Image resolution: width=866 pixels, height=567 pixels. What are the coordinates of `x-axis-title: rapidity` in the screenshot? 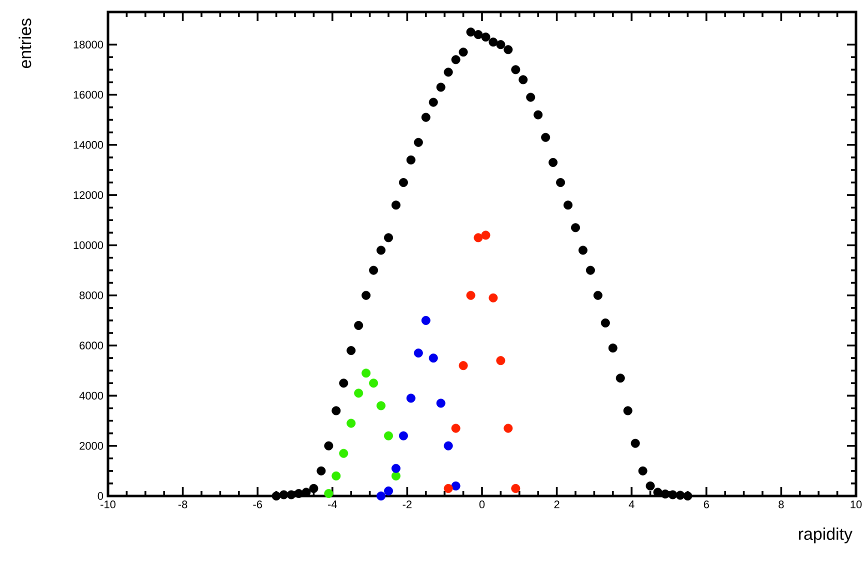 It's located at (825, 536).